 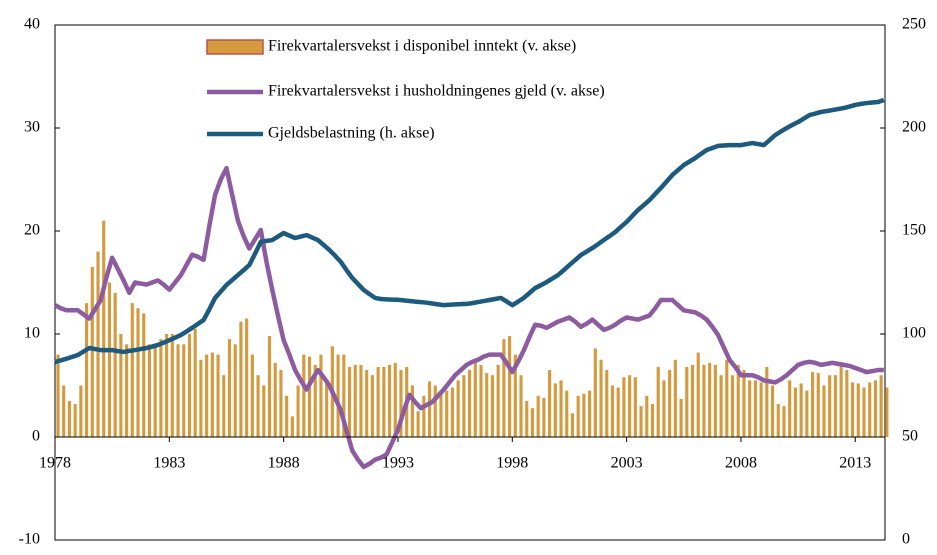 What do you see at coordinates (32, 333) in the screenshot?
I see `y-tick-label: 10` at bounding box center [32, 333].